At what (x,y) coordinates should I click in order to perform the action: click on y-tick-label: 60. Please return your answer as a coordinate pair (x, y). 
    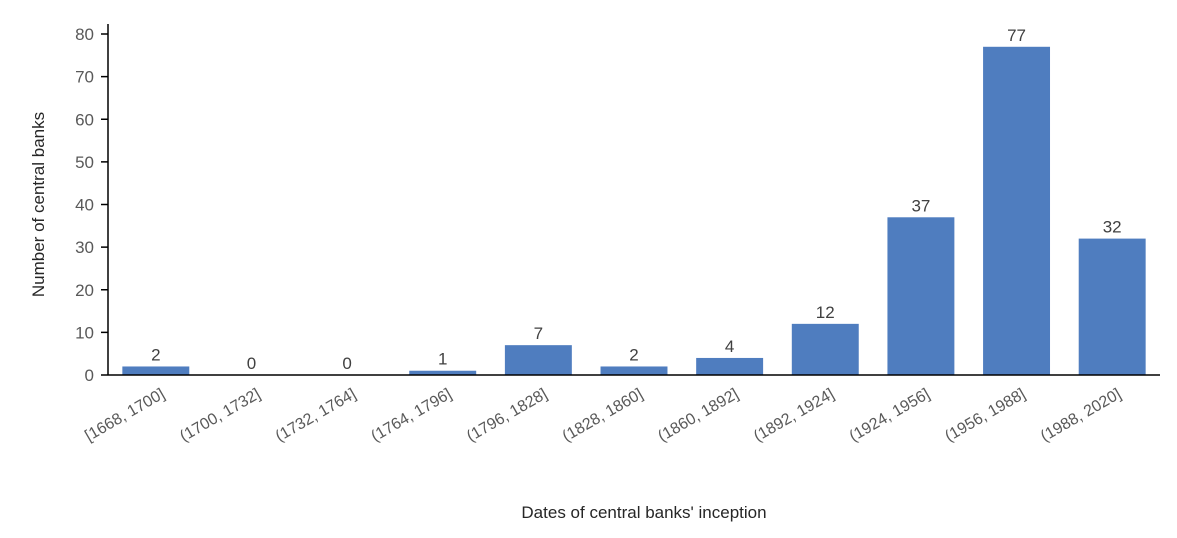
    Looking at the image, I should click on (84, 119).